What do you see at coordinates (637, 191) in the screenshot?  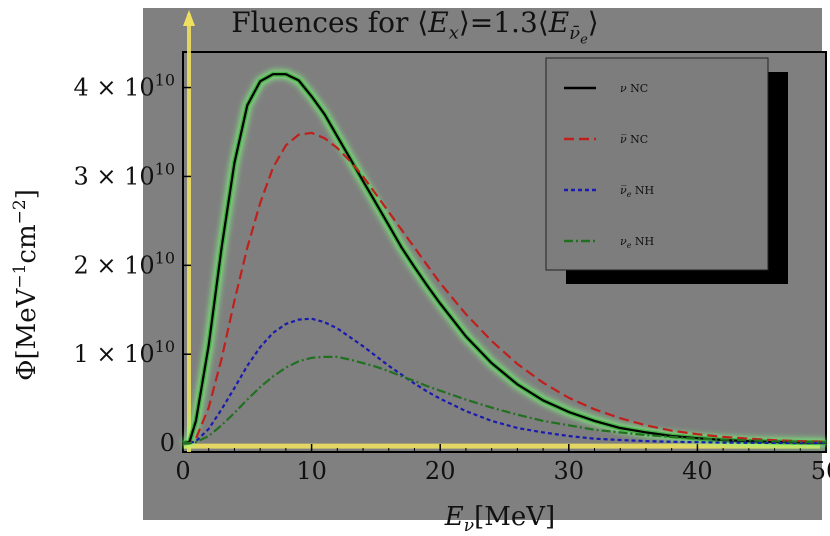 I see `legend-entry-label: ν̅e NH` at bounding box center [637, 191].